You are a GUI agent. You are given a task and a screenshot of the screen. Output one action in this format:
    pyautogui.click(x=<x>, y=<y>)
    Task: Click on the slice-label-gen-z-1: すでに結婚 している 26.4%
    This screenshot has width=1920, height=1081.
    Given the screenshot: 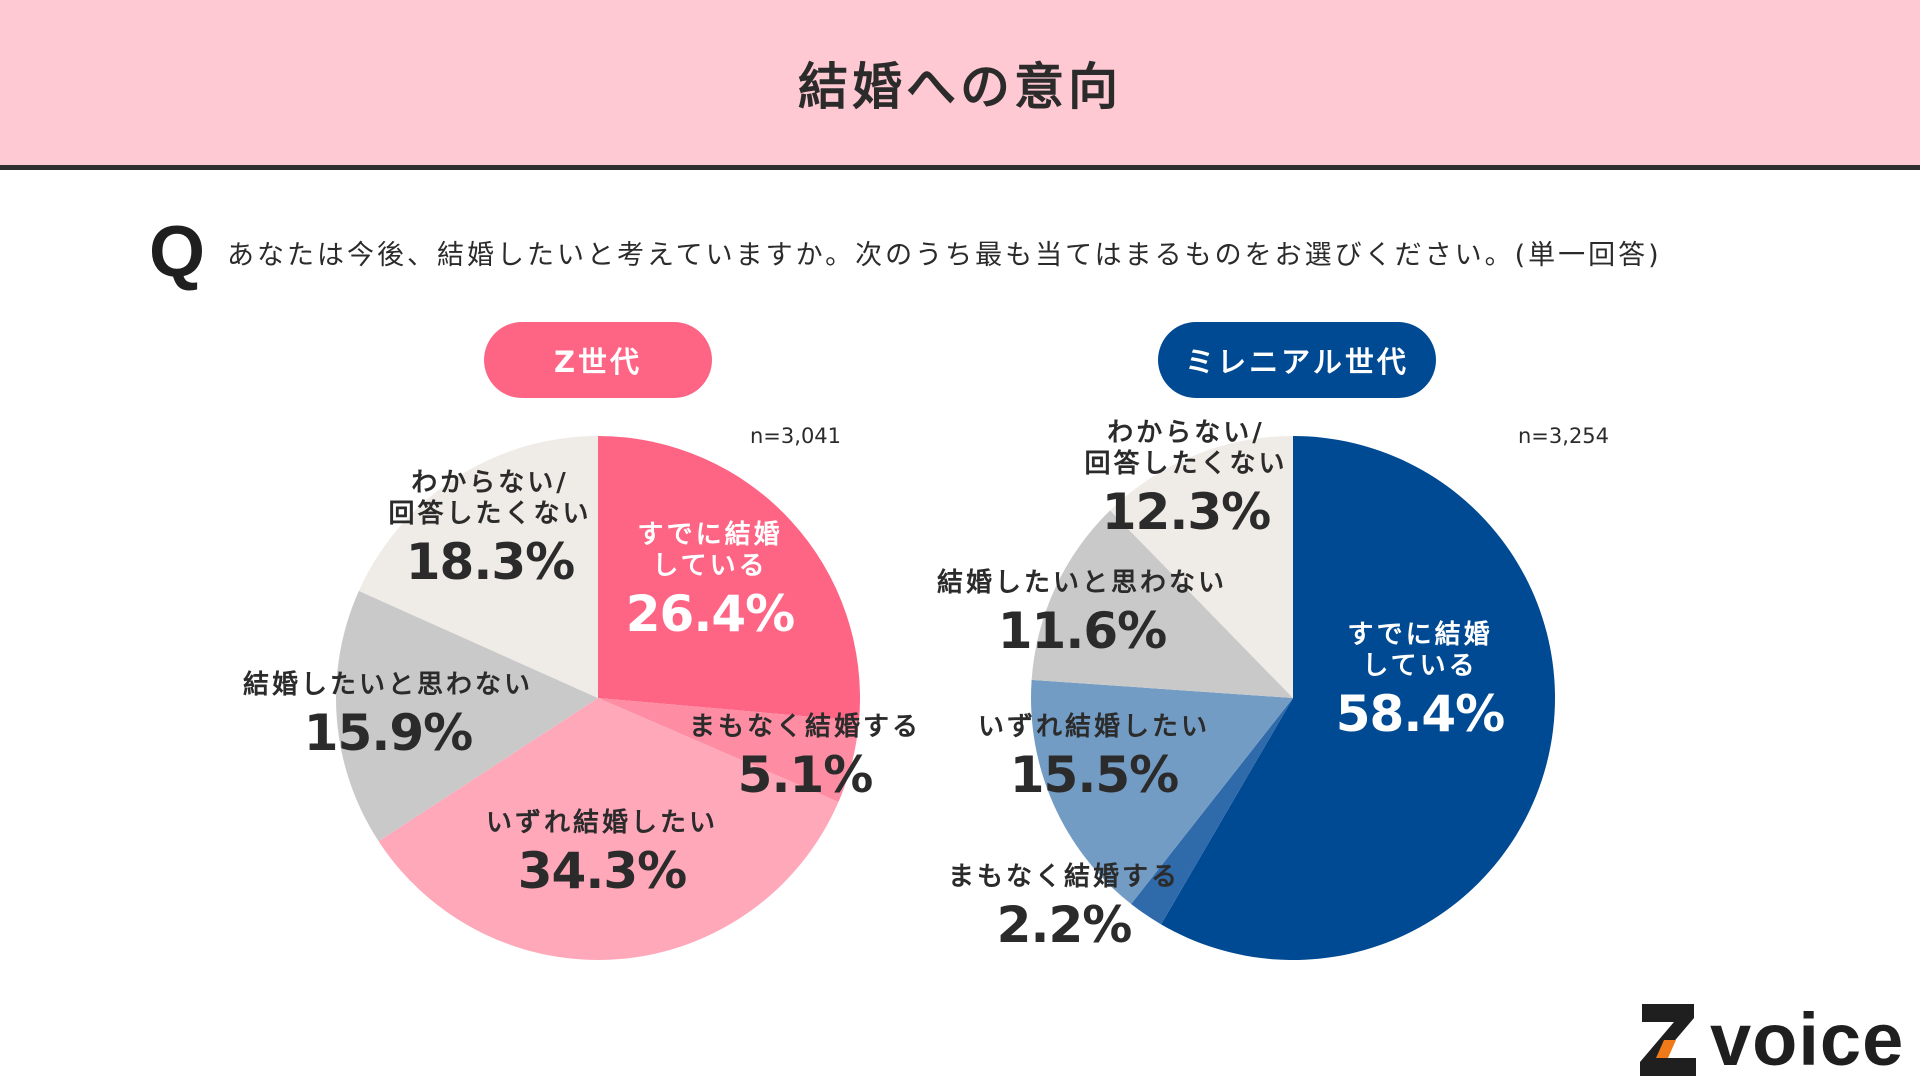 What is the action you would take?
    pyautogui.click(x=710, y=582)
    